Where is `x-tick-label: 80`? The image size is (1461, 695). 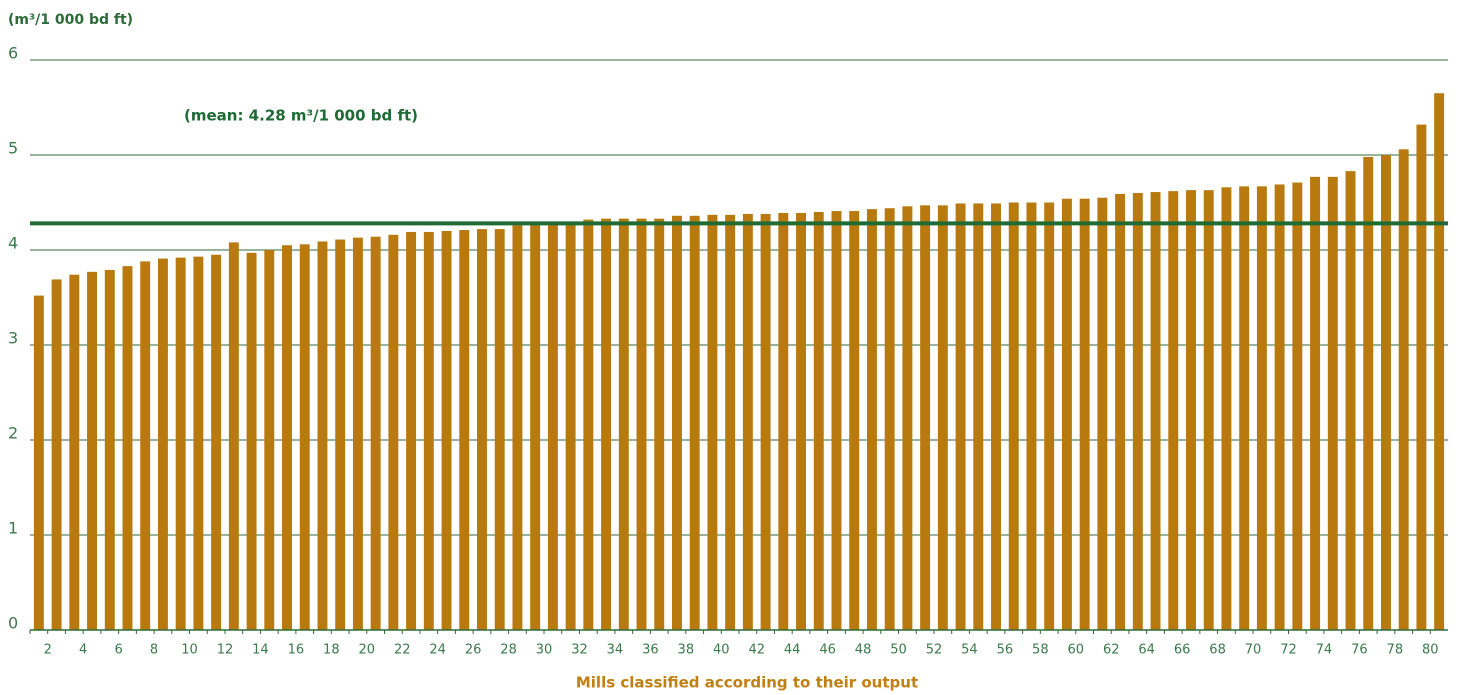
x-tick-label: 80 is located at coordinates (1430, 650).